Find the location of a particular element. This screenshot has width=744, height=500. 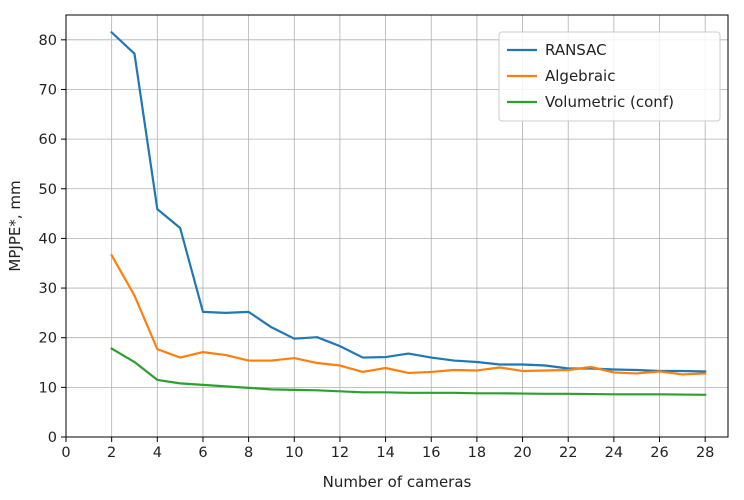

legend-box is located at coordinates (609, 76).